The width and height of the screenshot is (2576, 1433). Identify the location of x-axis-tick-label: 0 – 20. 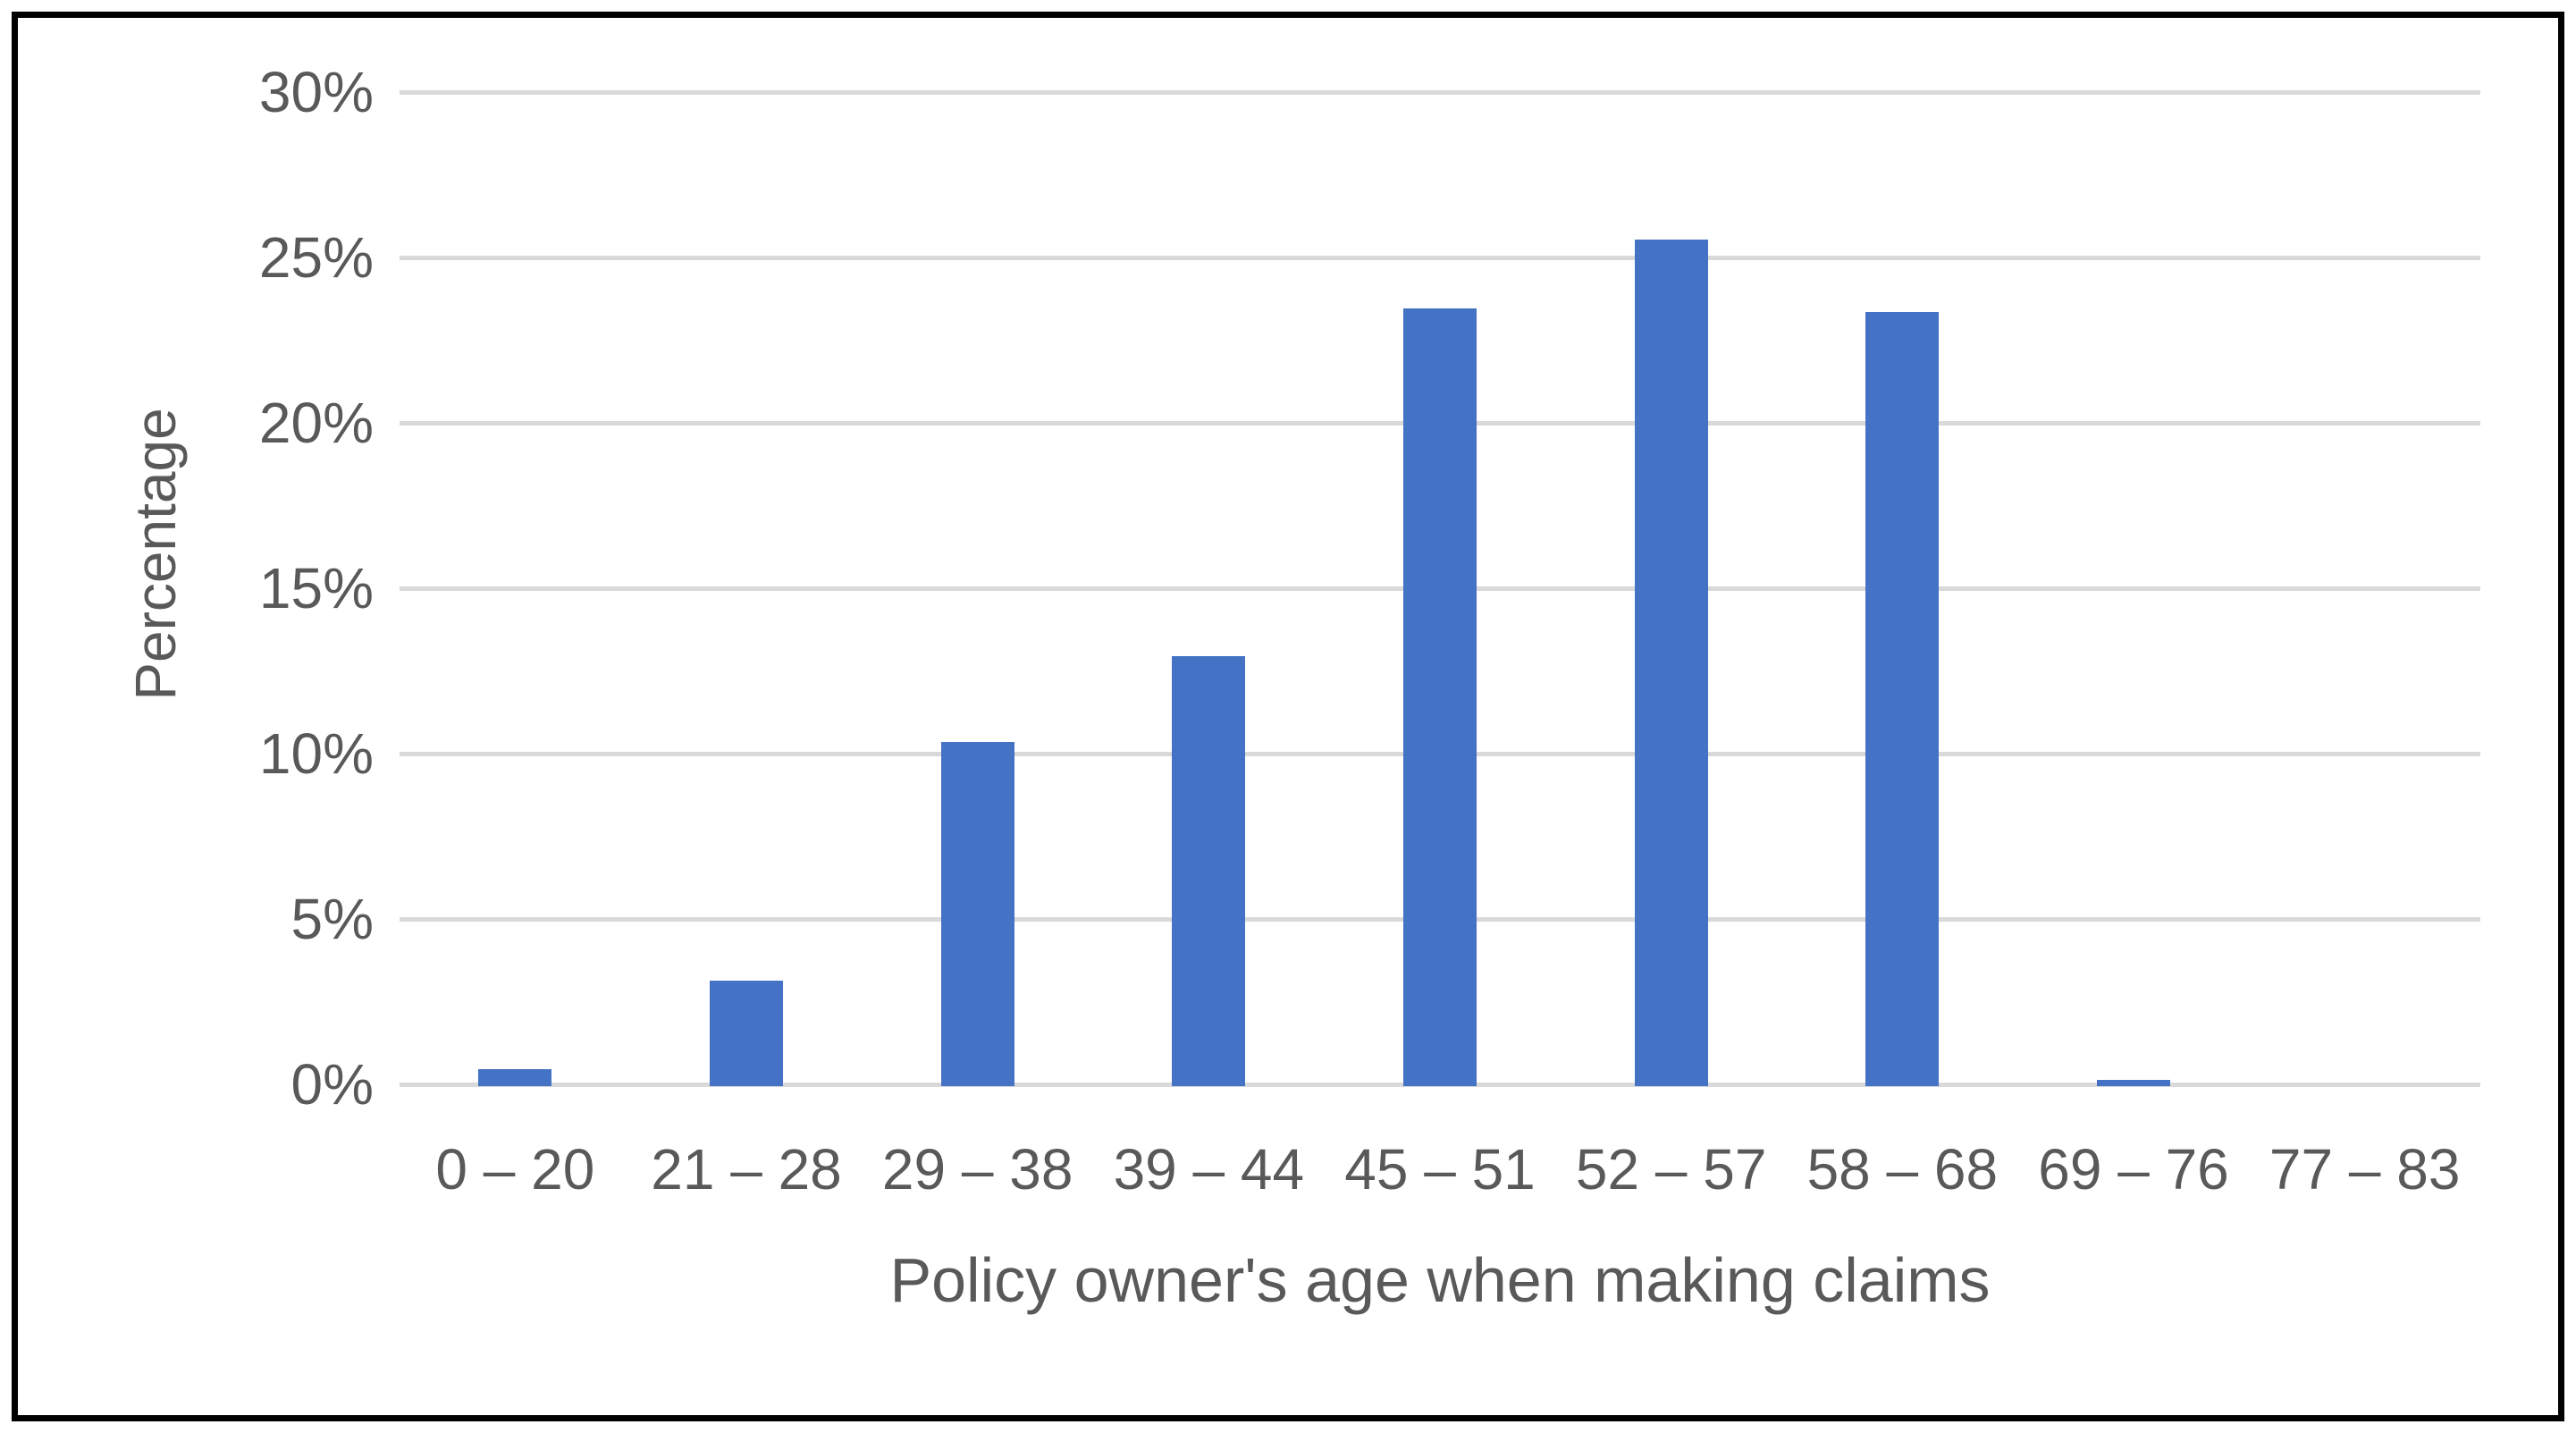
(515, 1169).